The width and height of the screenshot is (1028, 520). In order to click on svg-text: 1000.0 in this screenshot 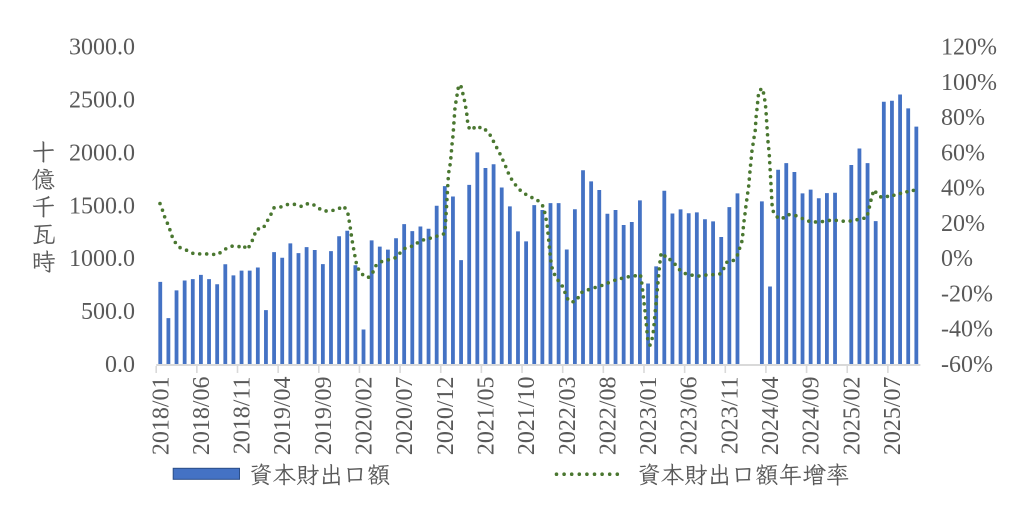, I will do `click(102, 259)`.